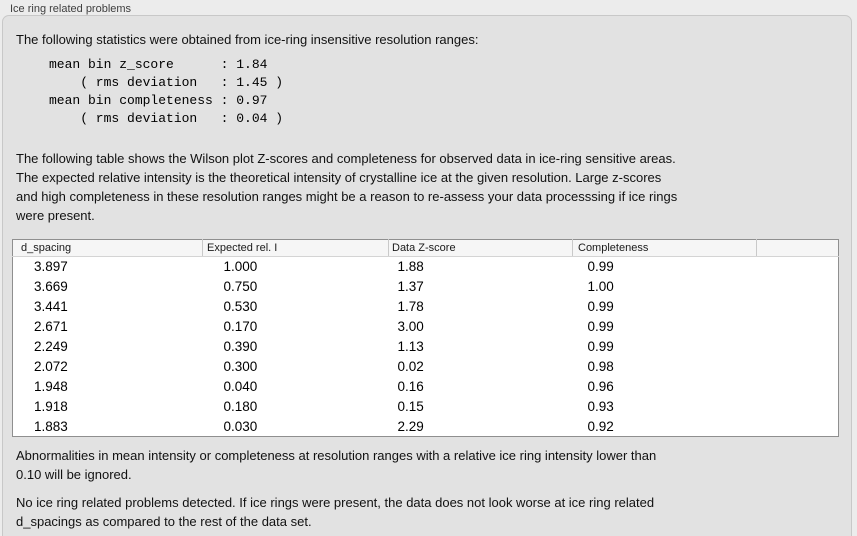 The image size is (857, 536). Describe the element at coordinates (51, 426) in the screenshot. I see `table-cell: 1.883` at that location.